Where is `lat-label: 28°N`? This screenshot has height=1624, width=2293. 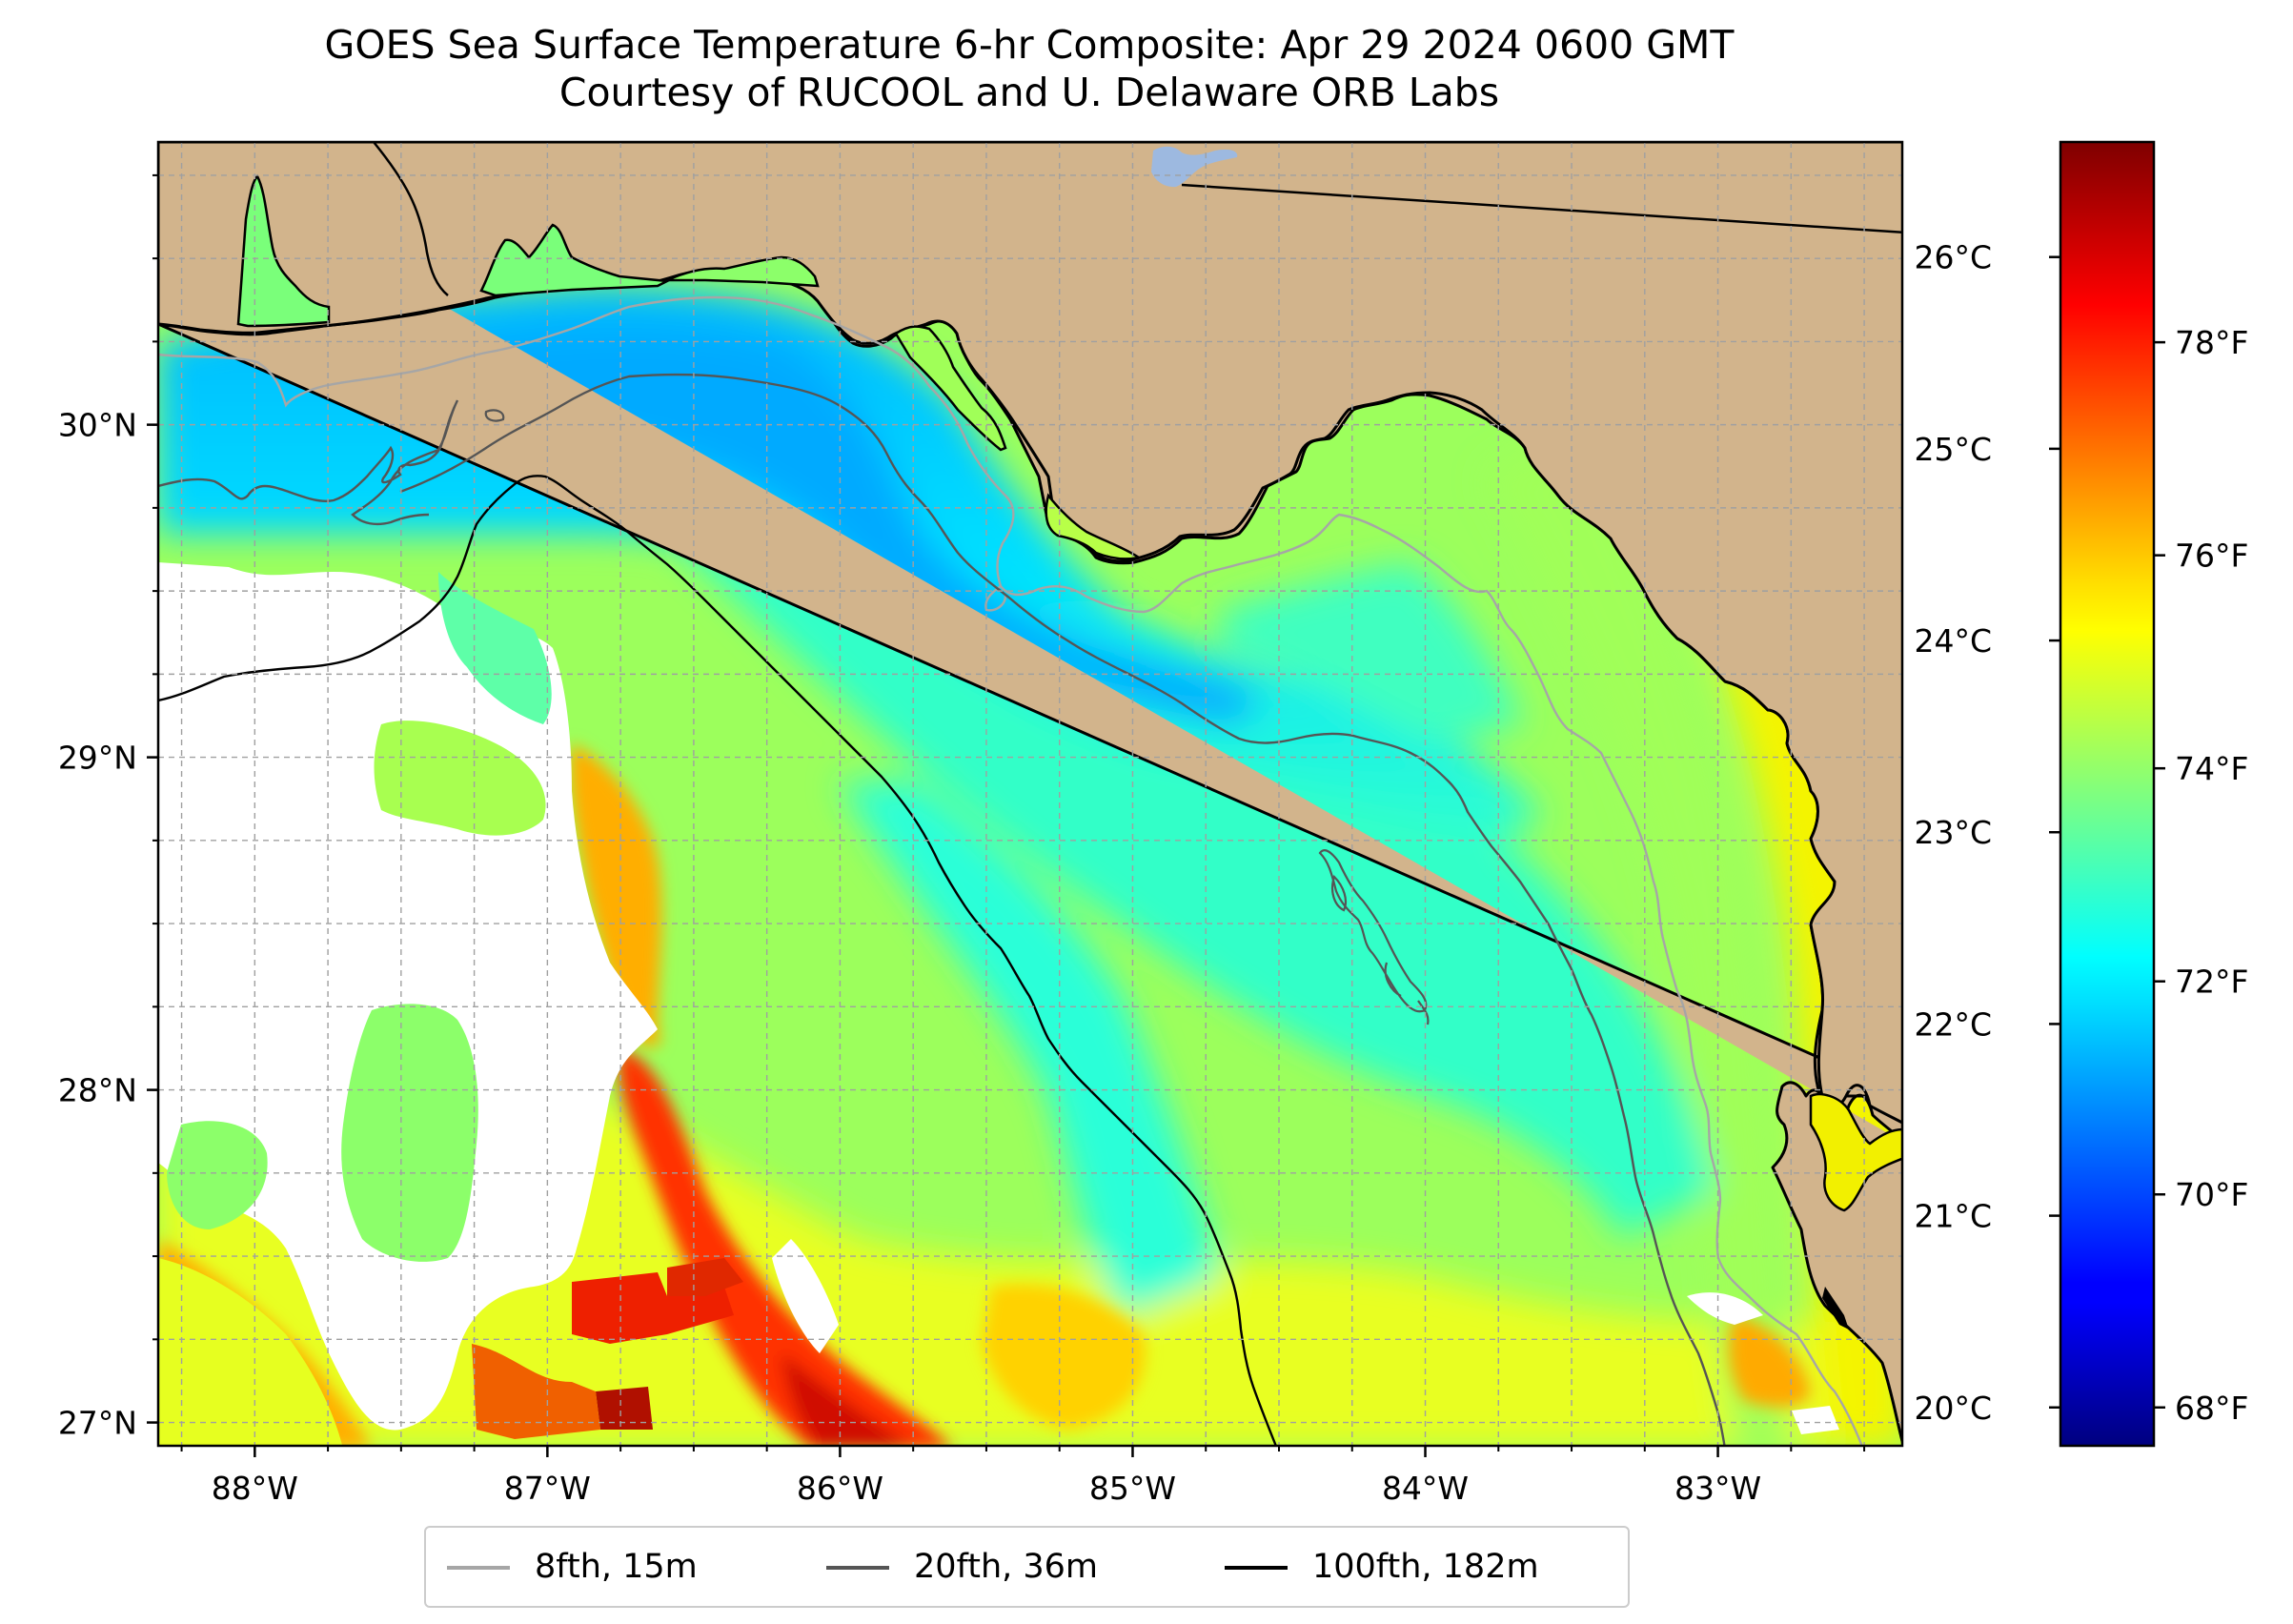 lat-label: 28°N is located at coordinates (98, 1090).